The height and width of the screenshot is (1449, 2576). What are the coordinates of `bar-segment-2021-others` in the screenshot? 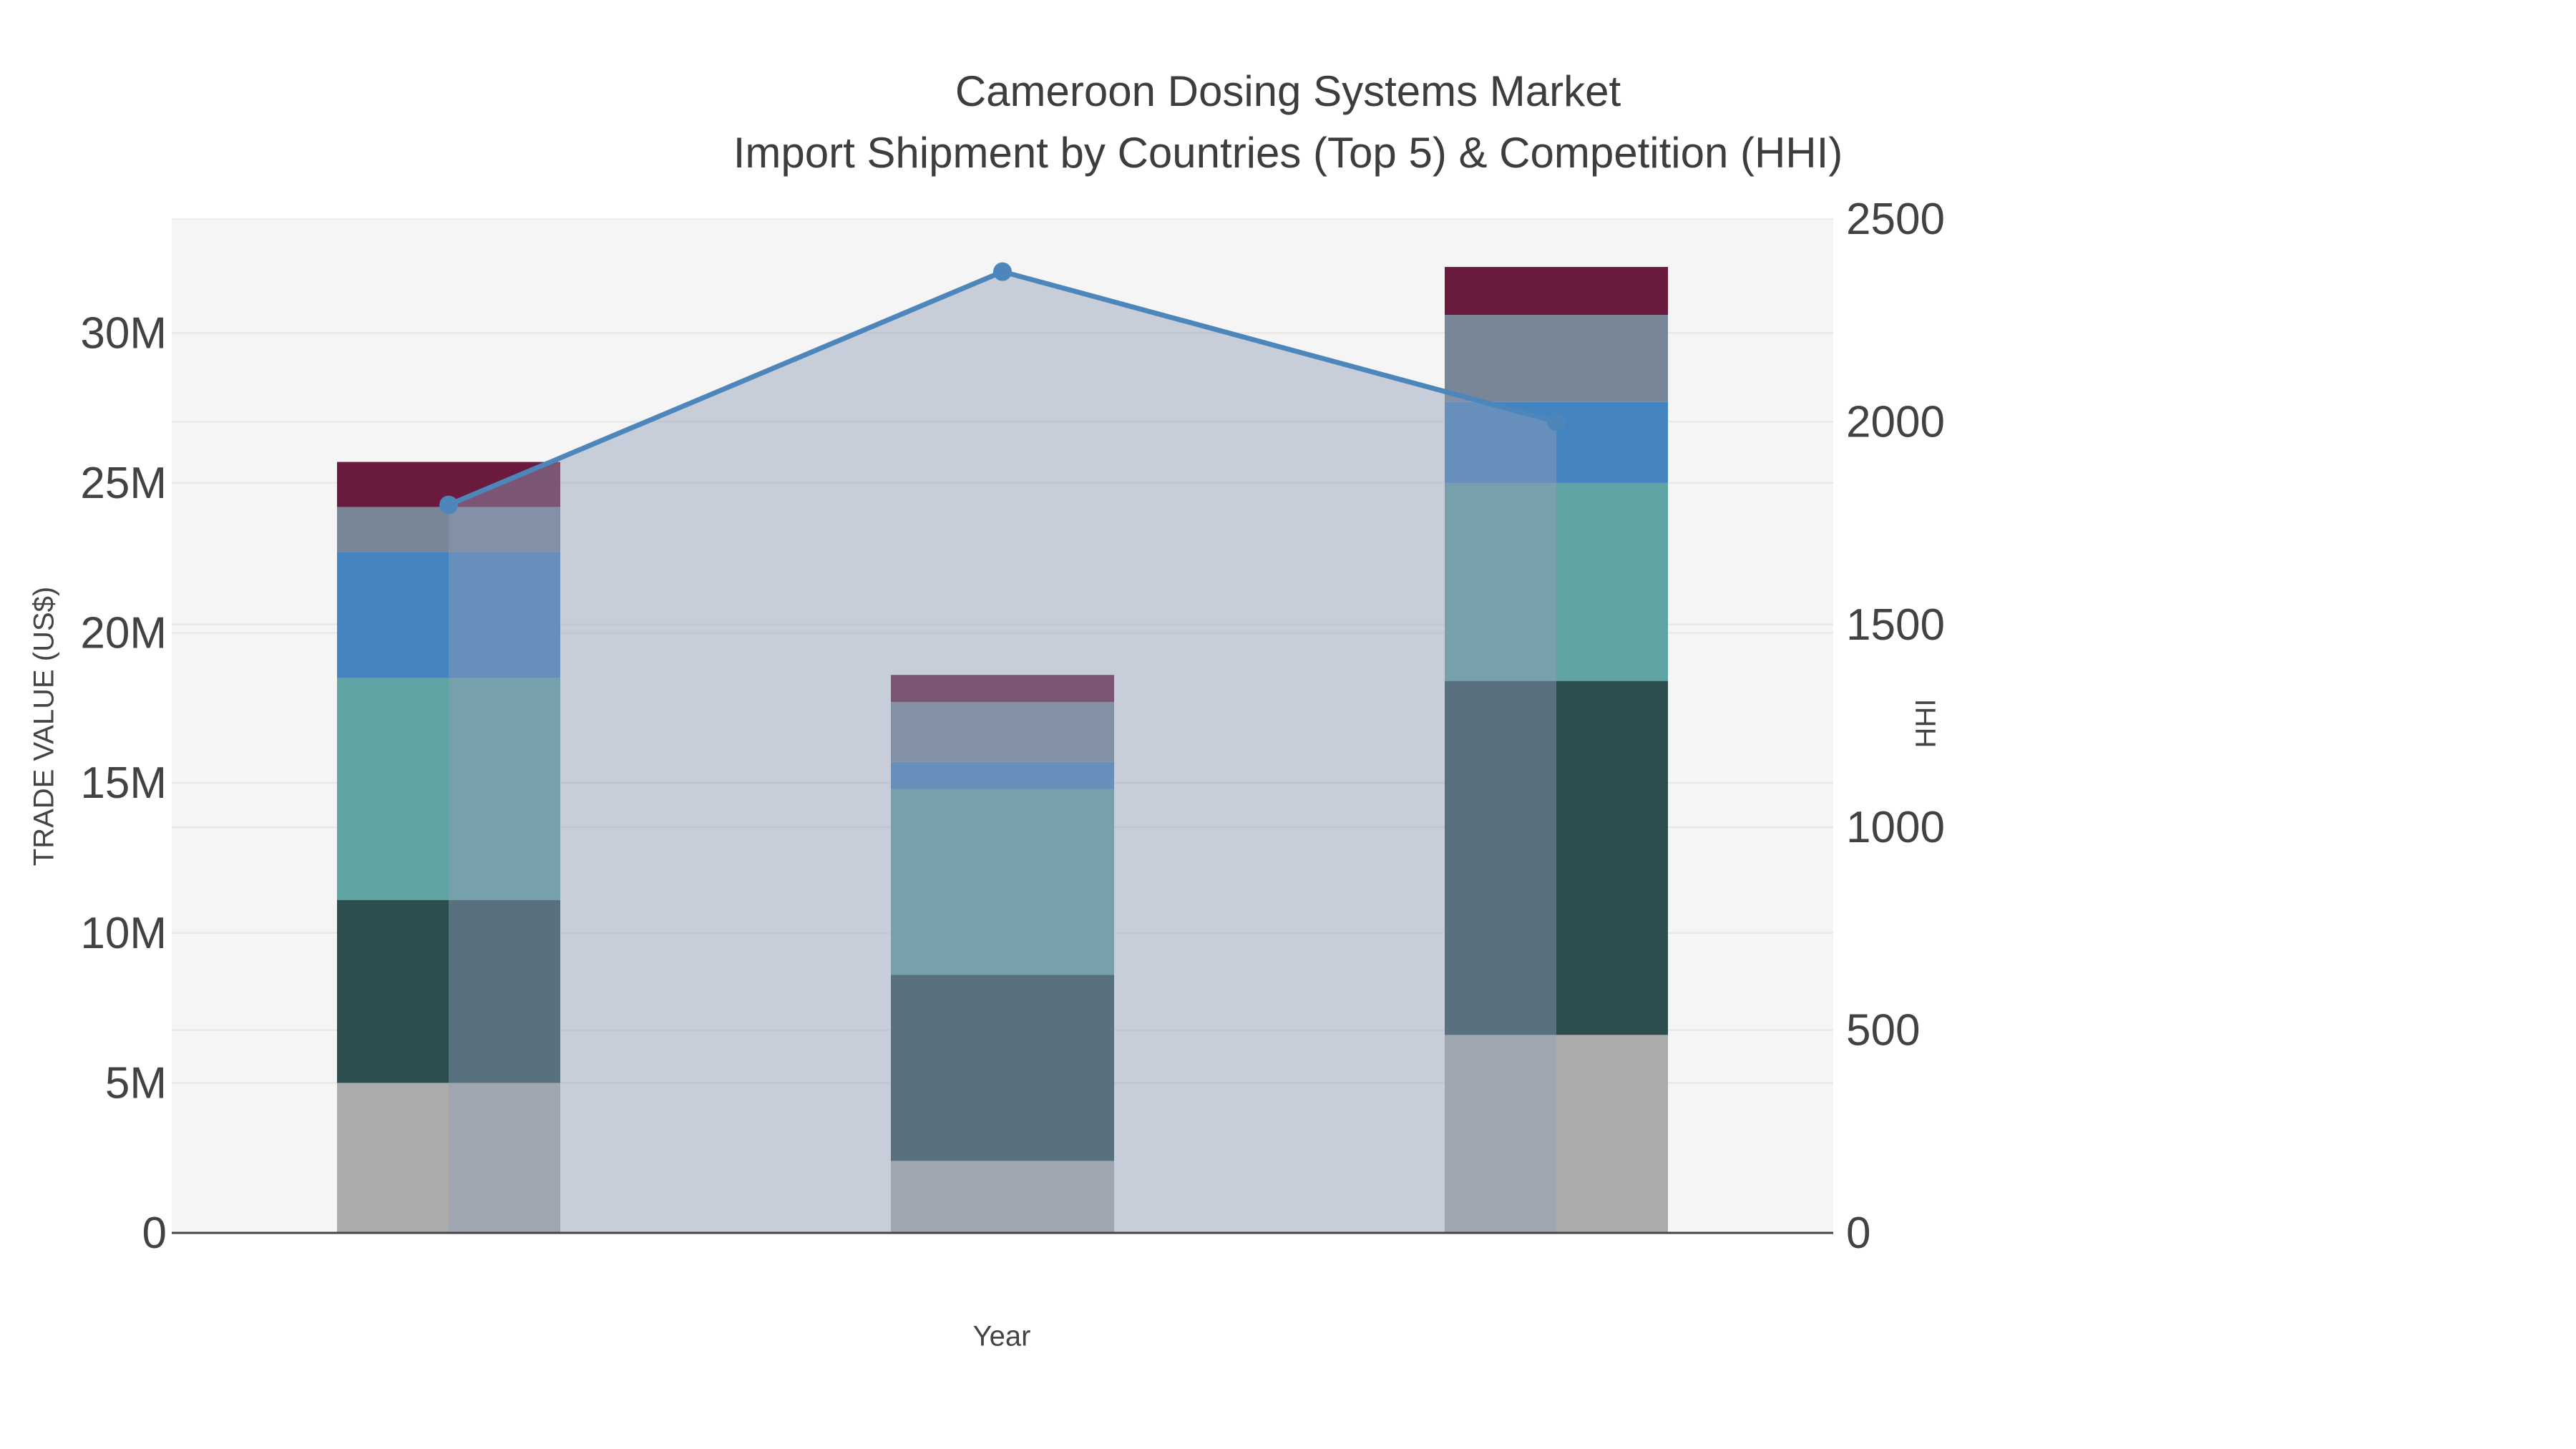 It's located at (448, 1158).